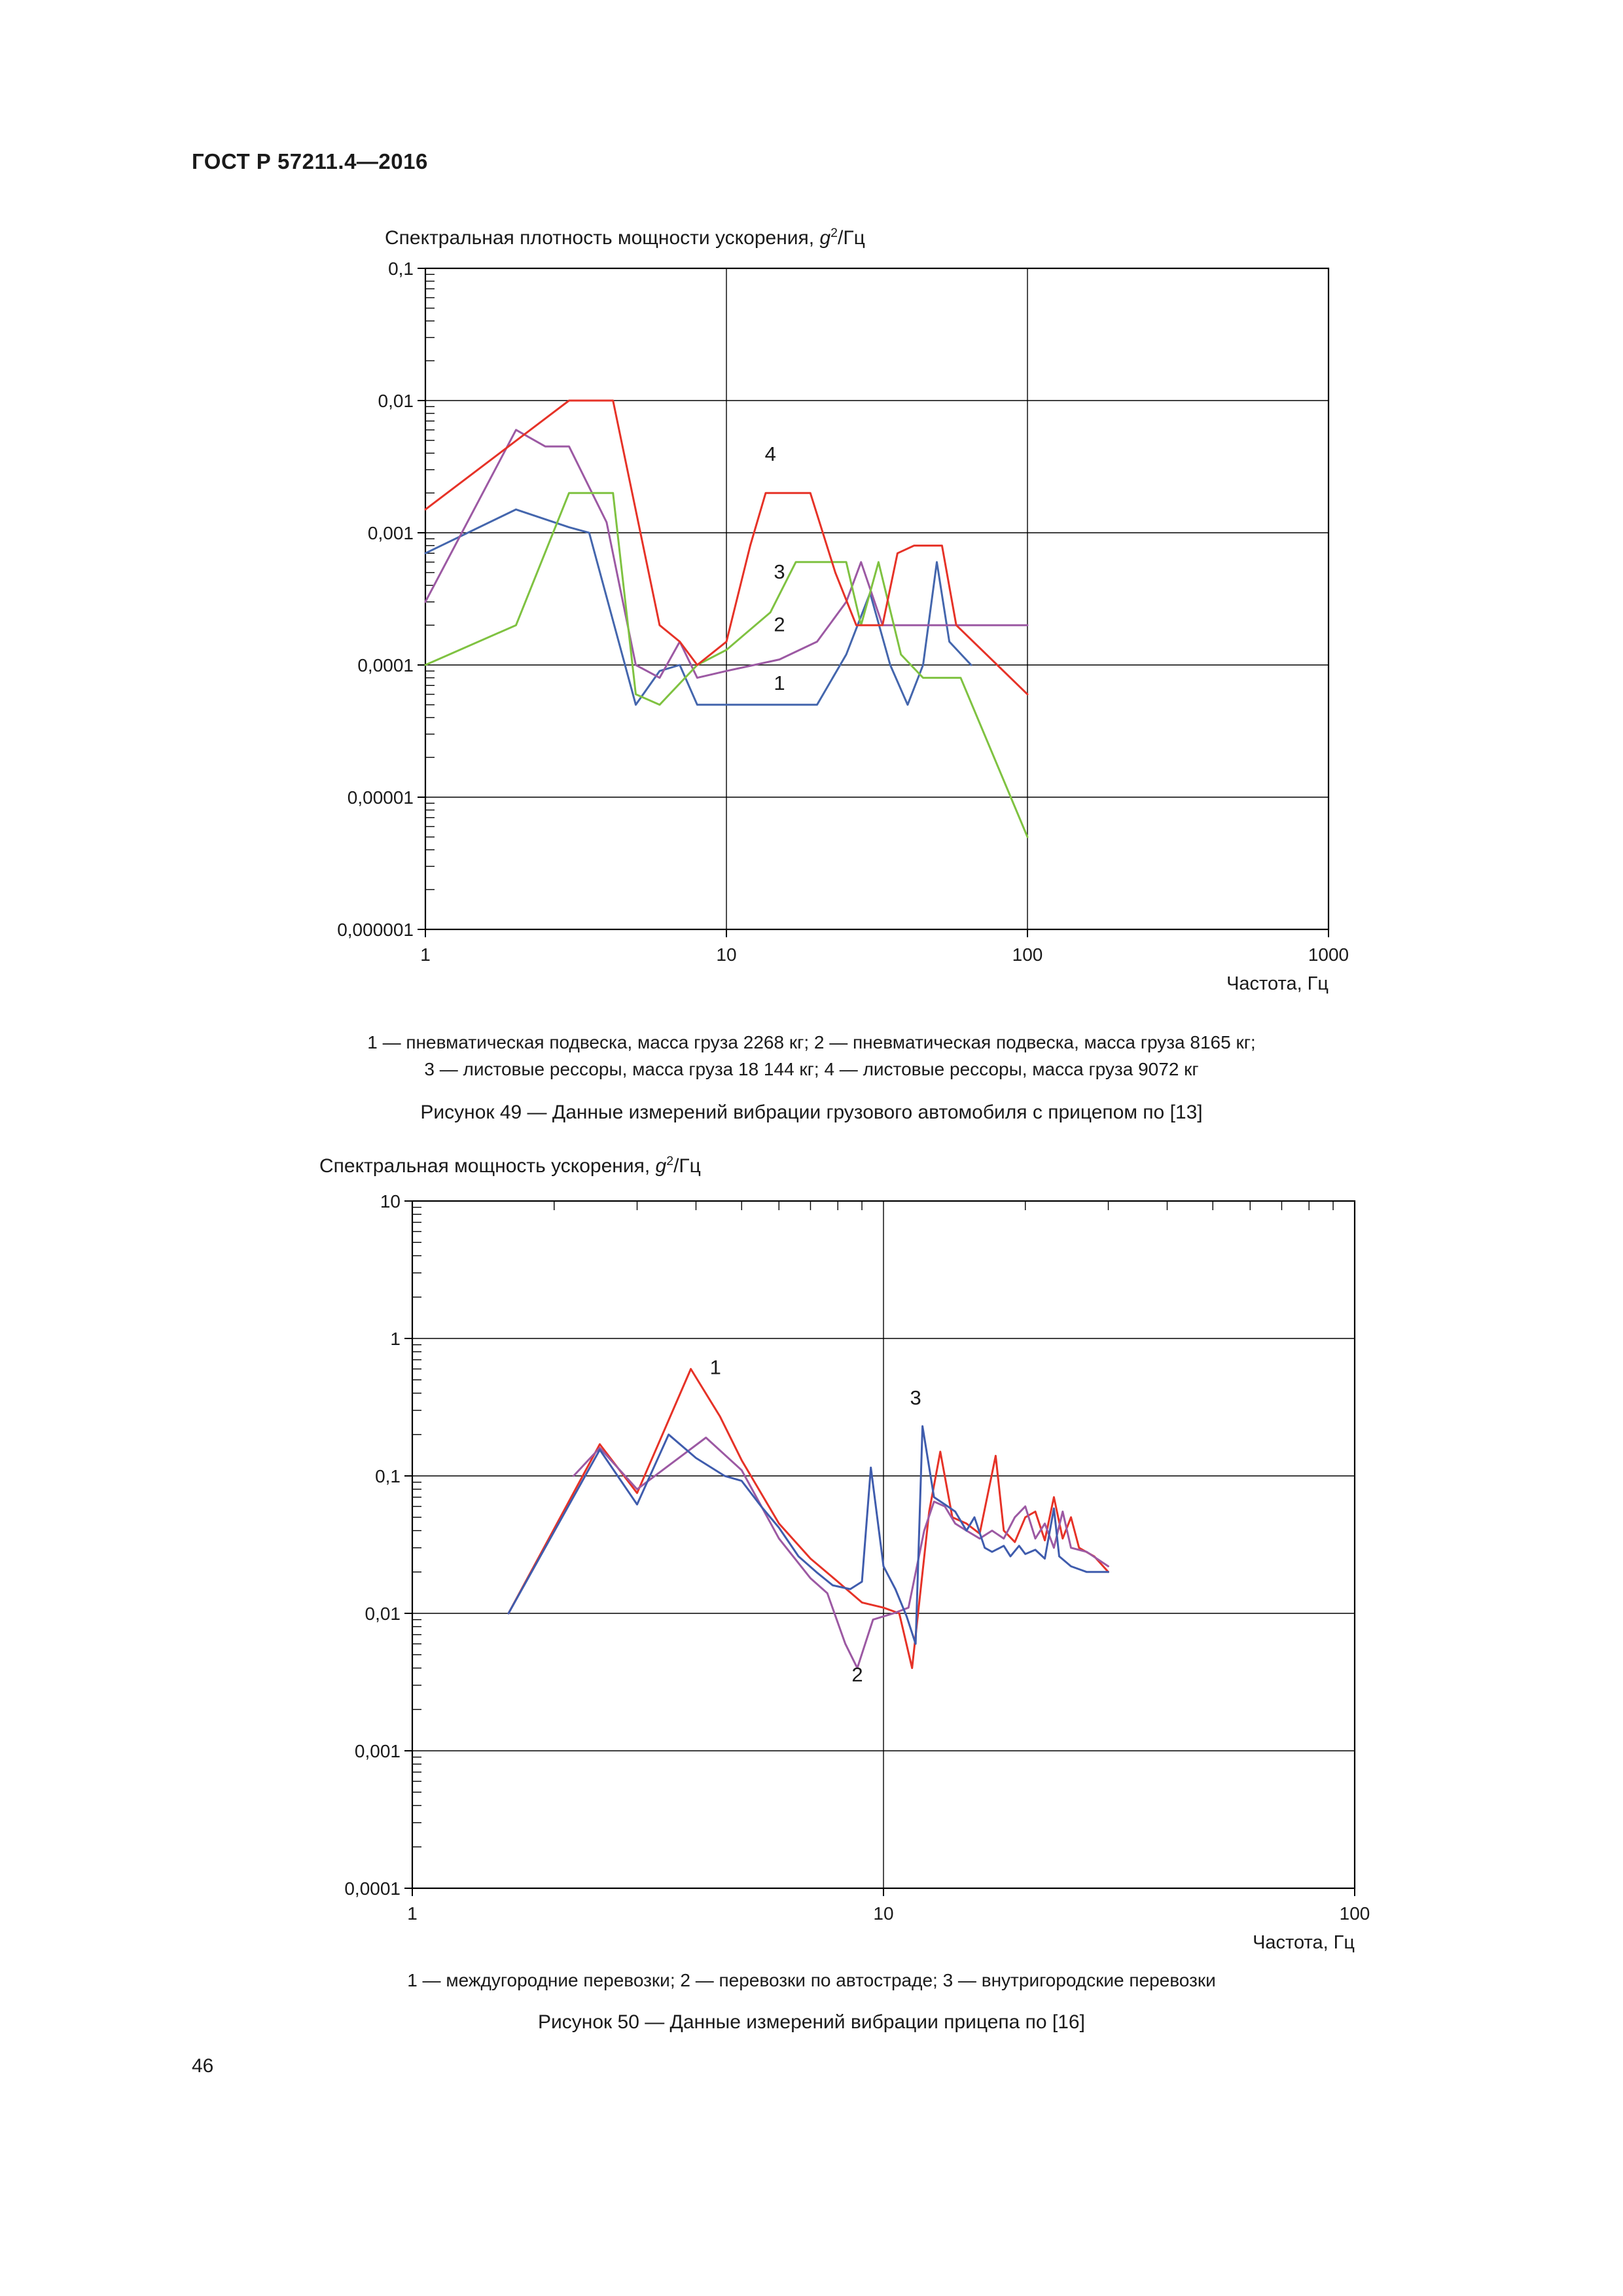  What do you see at coordinates (487, 1166) in the screenshot?
I see `figure50-title-text: Спектральная мощность ускорения,` at bounding box center [487, 1166].